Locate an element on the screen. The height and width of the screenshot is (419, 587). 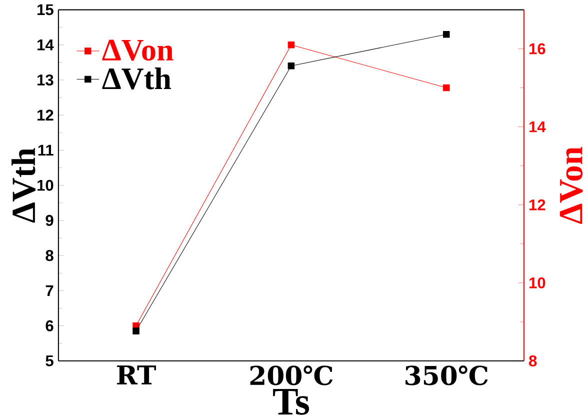
y-tick-label: 8 is located at coordinates (50, 255).